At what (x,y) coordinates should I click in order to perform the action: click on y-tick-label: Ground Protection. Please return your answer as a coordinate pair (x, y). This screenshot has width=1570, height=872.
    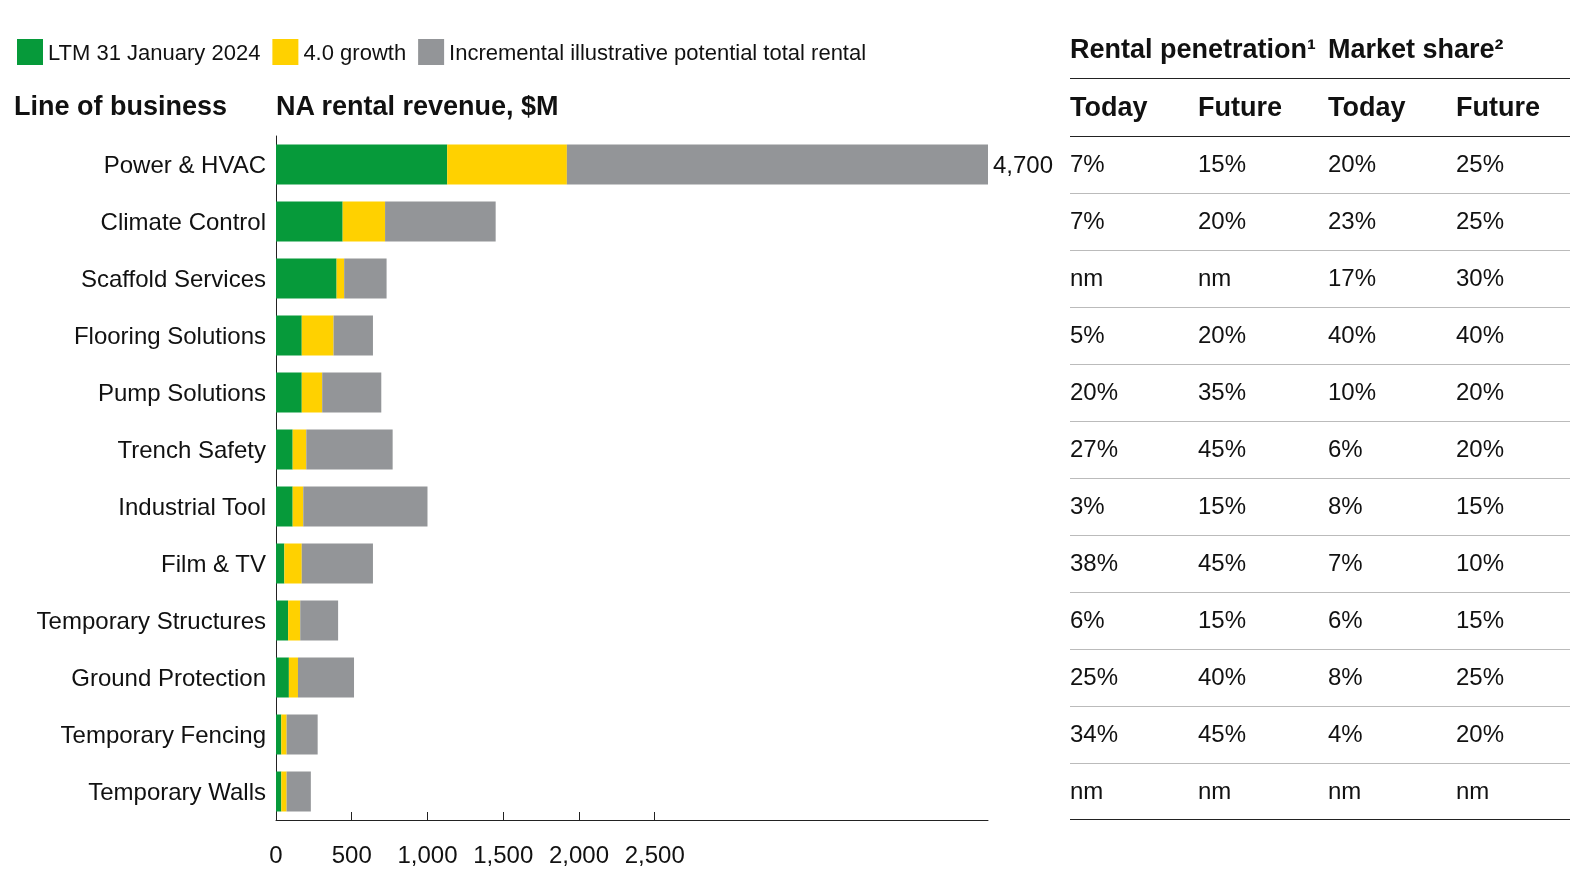
    Looking at the image, I should click on (168, 677).